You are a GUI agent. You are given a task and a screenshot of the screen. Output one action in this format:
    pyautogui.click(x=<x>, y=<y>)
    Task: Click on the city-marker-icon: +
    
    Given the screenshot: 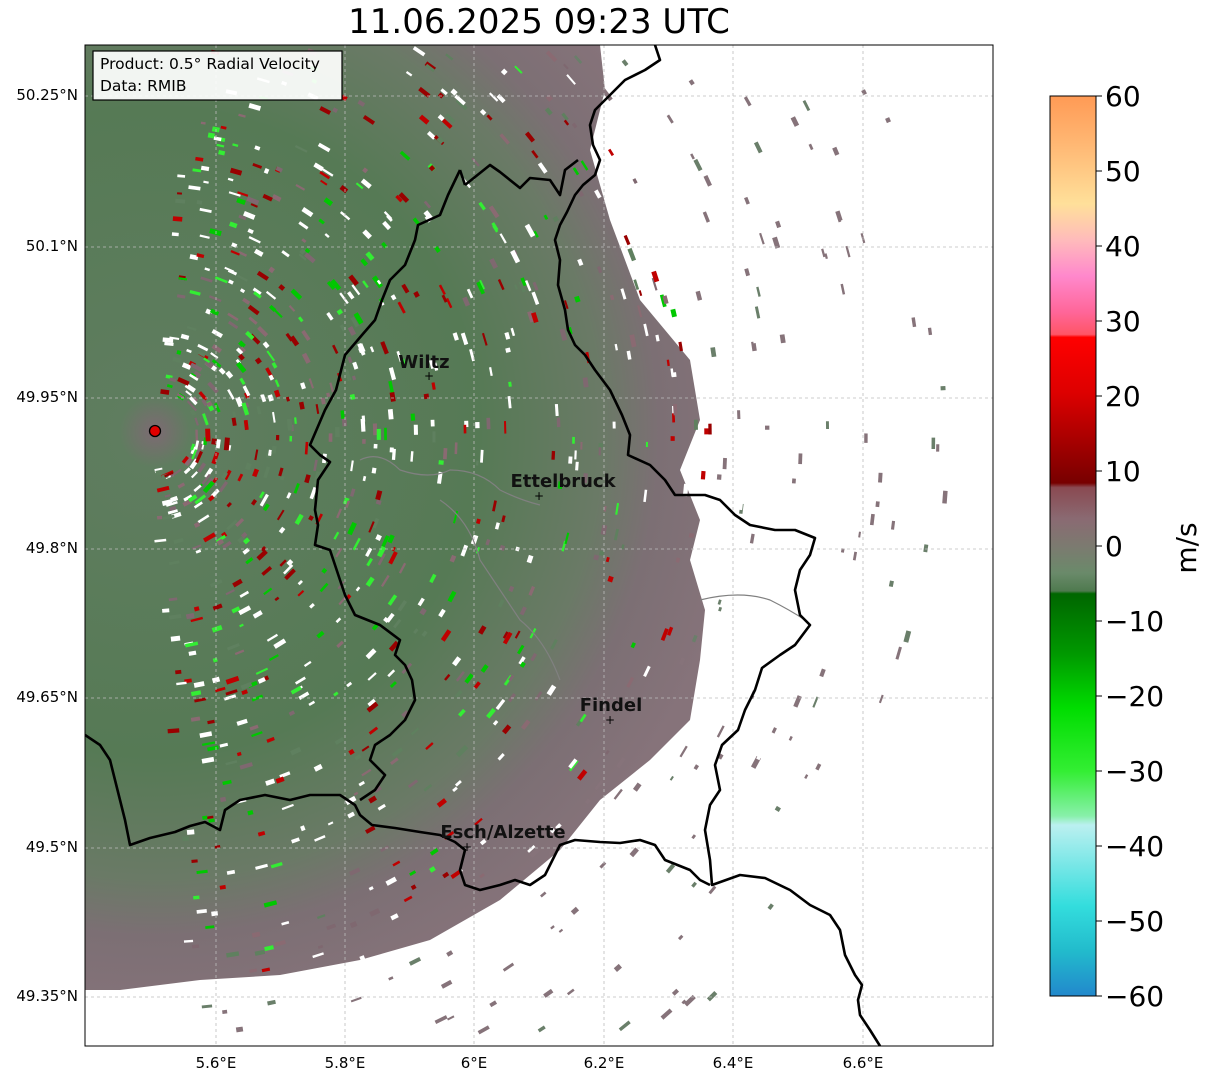 What is the action you would take?
    pyautogui.click(x=610, y=720)
    